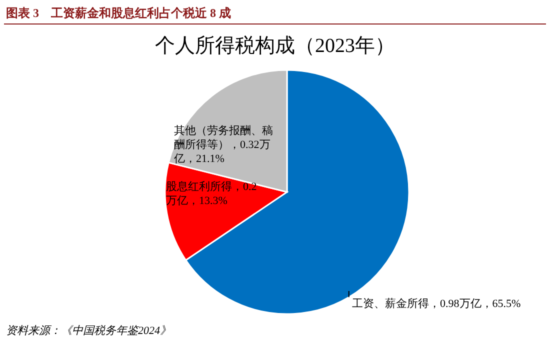  Describe the element at coordinates (118, 13) in the screenshot. I see `chart-title: 图表 3 工资薪金和股息红利占个税近 8 成` at that location.